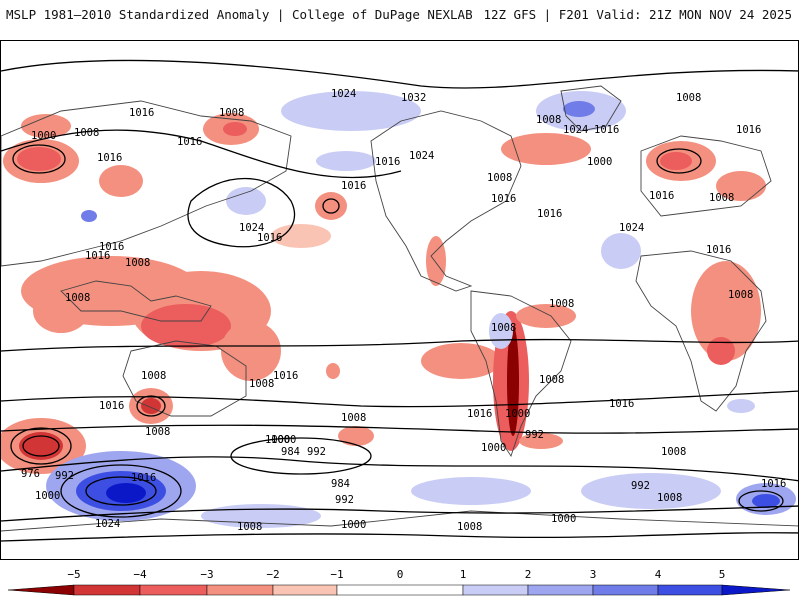 The width and height of the screenshot is (800, 604). I want to click on africa-outline, so click(701, 331).